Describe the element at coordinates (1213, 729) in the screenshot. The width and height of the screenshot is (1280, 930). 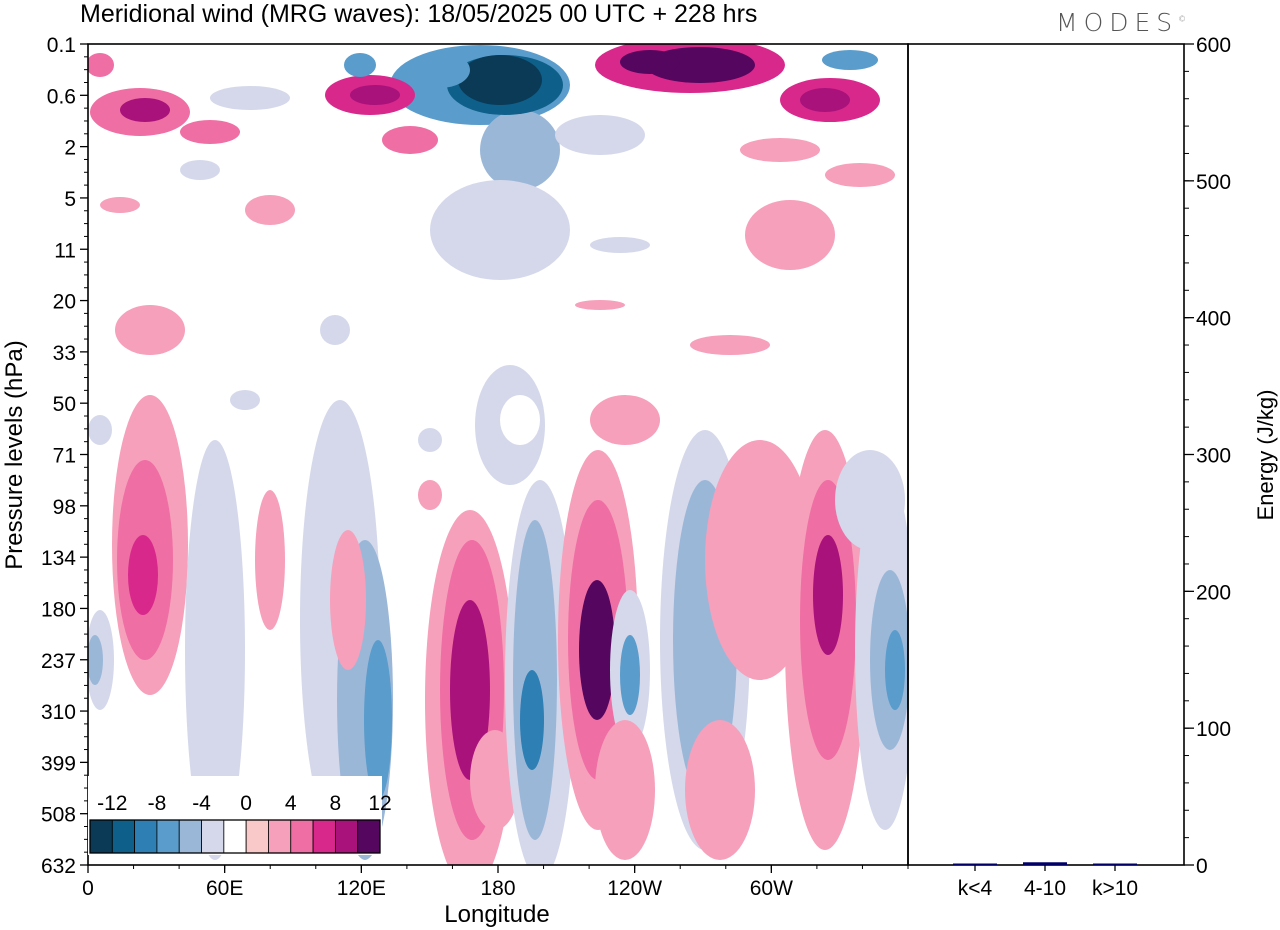
I see `energy-tick-label: 100` at that location.